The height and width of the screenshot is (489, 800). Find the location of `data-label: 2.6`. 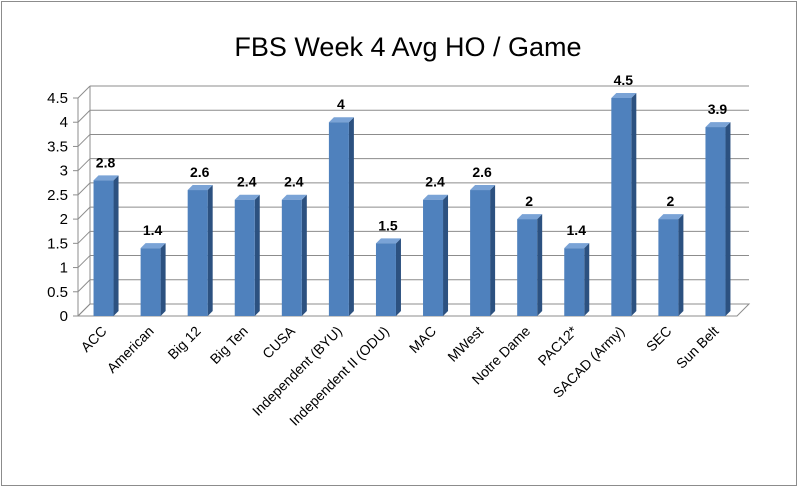

data-label: 2.6 is located at coordinates (200, 172).